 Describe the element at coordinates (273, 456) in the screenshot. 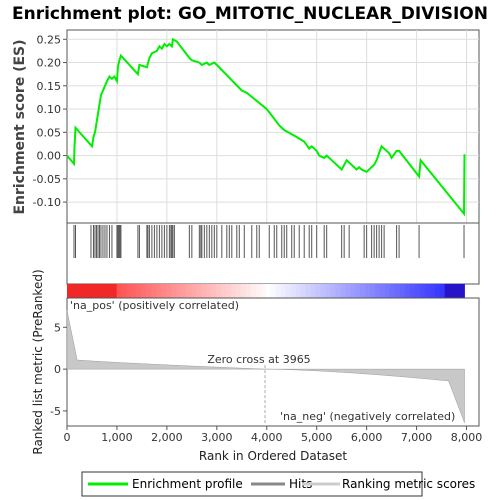

I see `x-axis-label: Rank in Ordered Dataset` at that location.